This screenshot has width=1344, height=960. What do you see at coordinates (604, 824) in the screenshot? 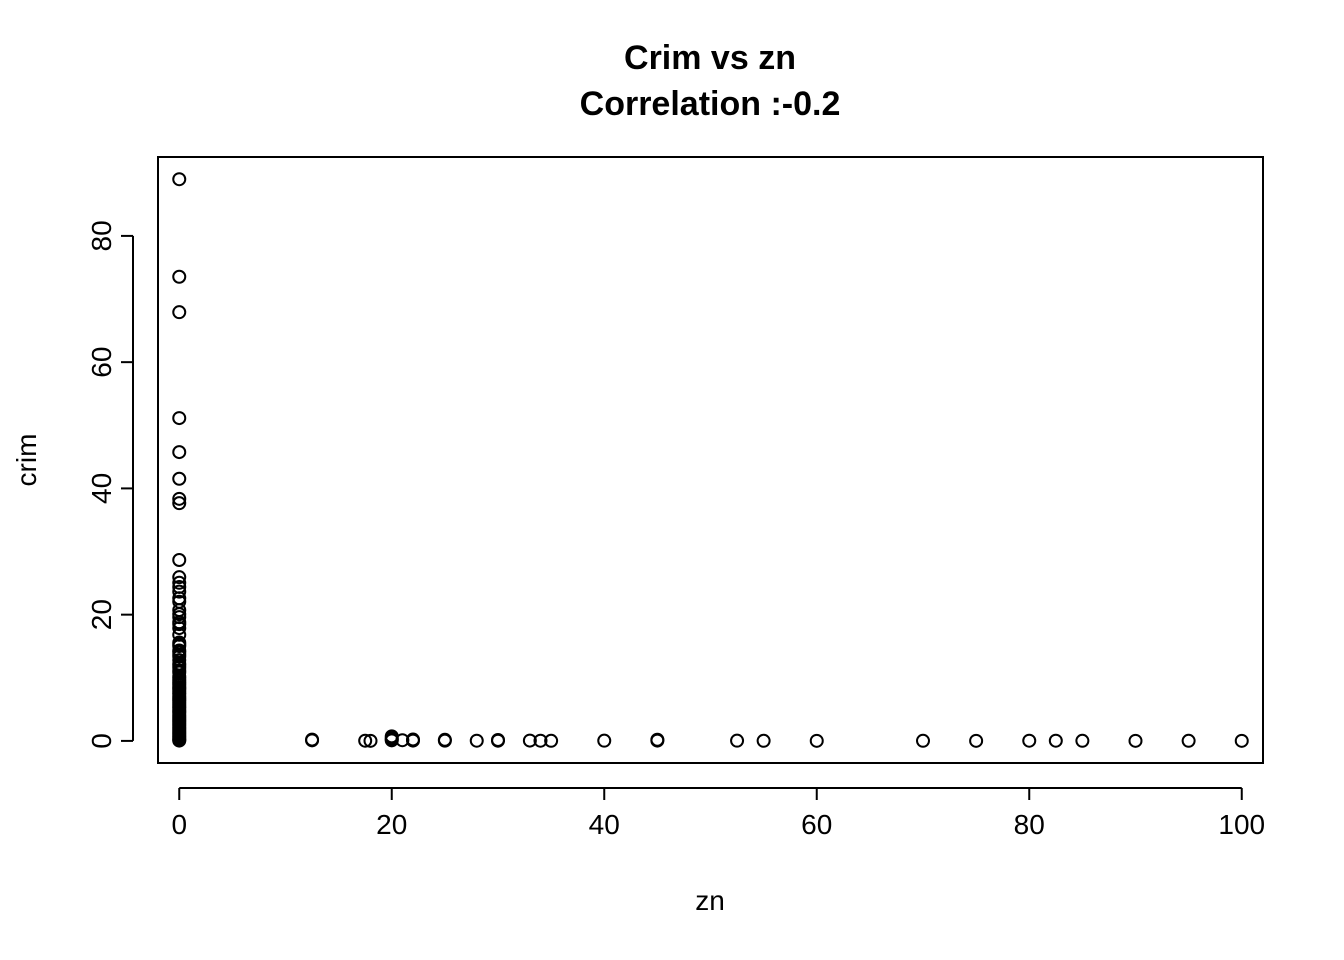
I see `x-tick-label: 40` at bounding box center [604, 824].